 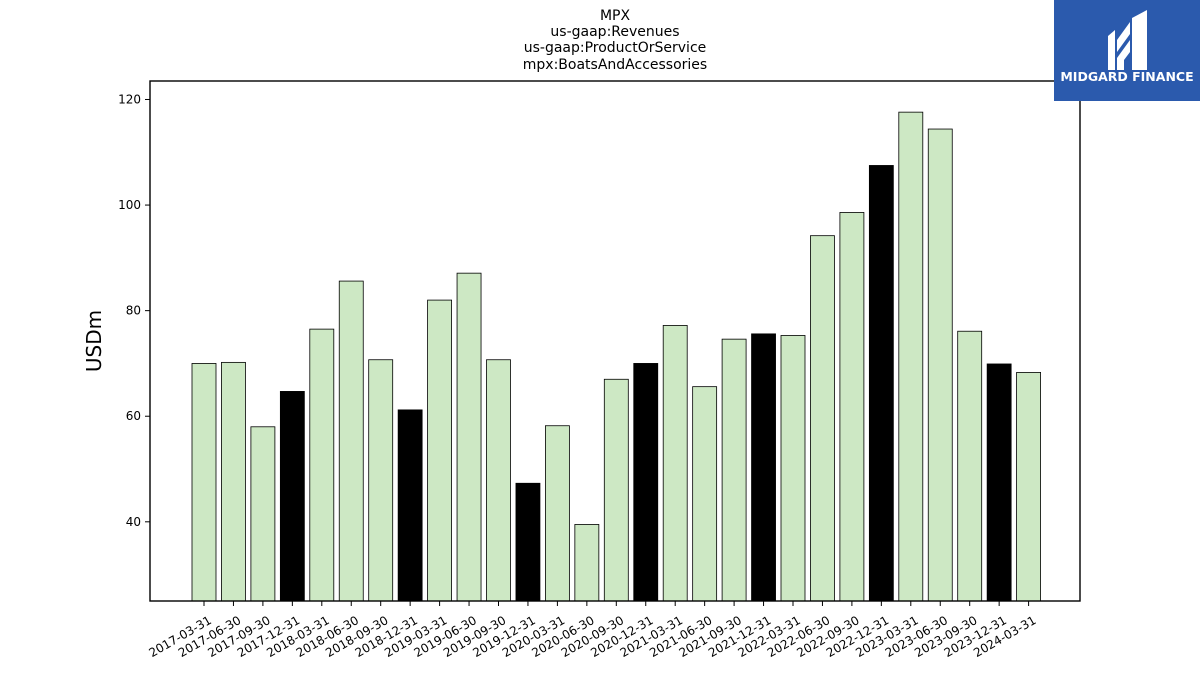 I want to click on y-tick-label: 60, so click(x=133, y=416).